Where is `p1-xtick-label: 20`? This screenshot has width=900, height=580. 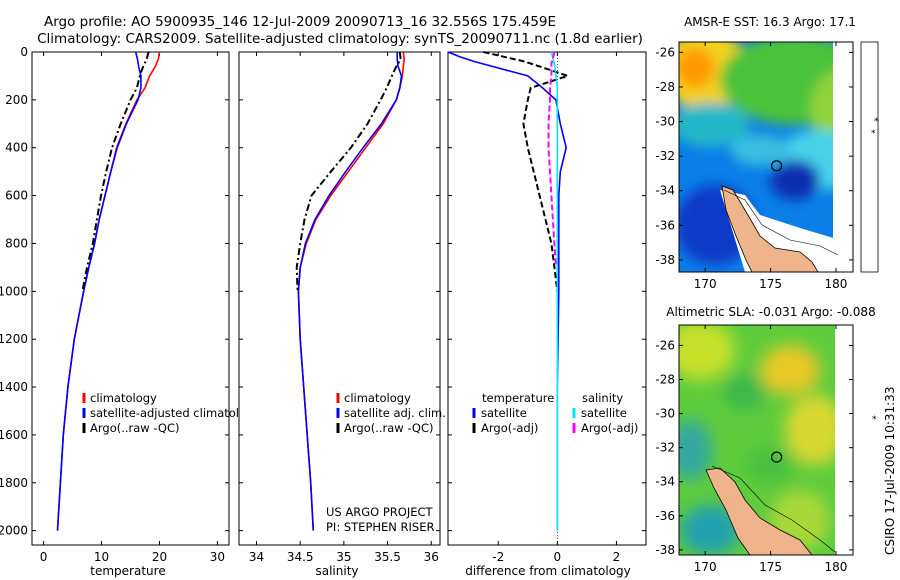
p1-xtick-label: 20 is located at coordinates (159, 557).